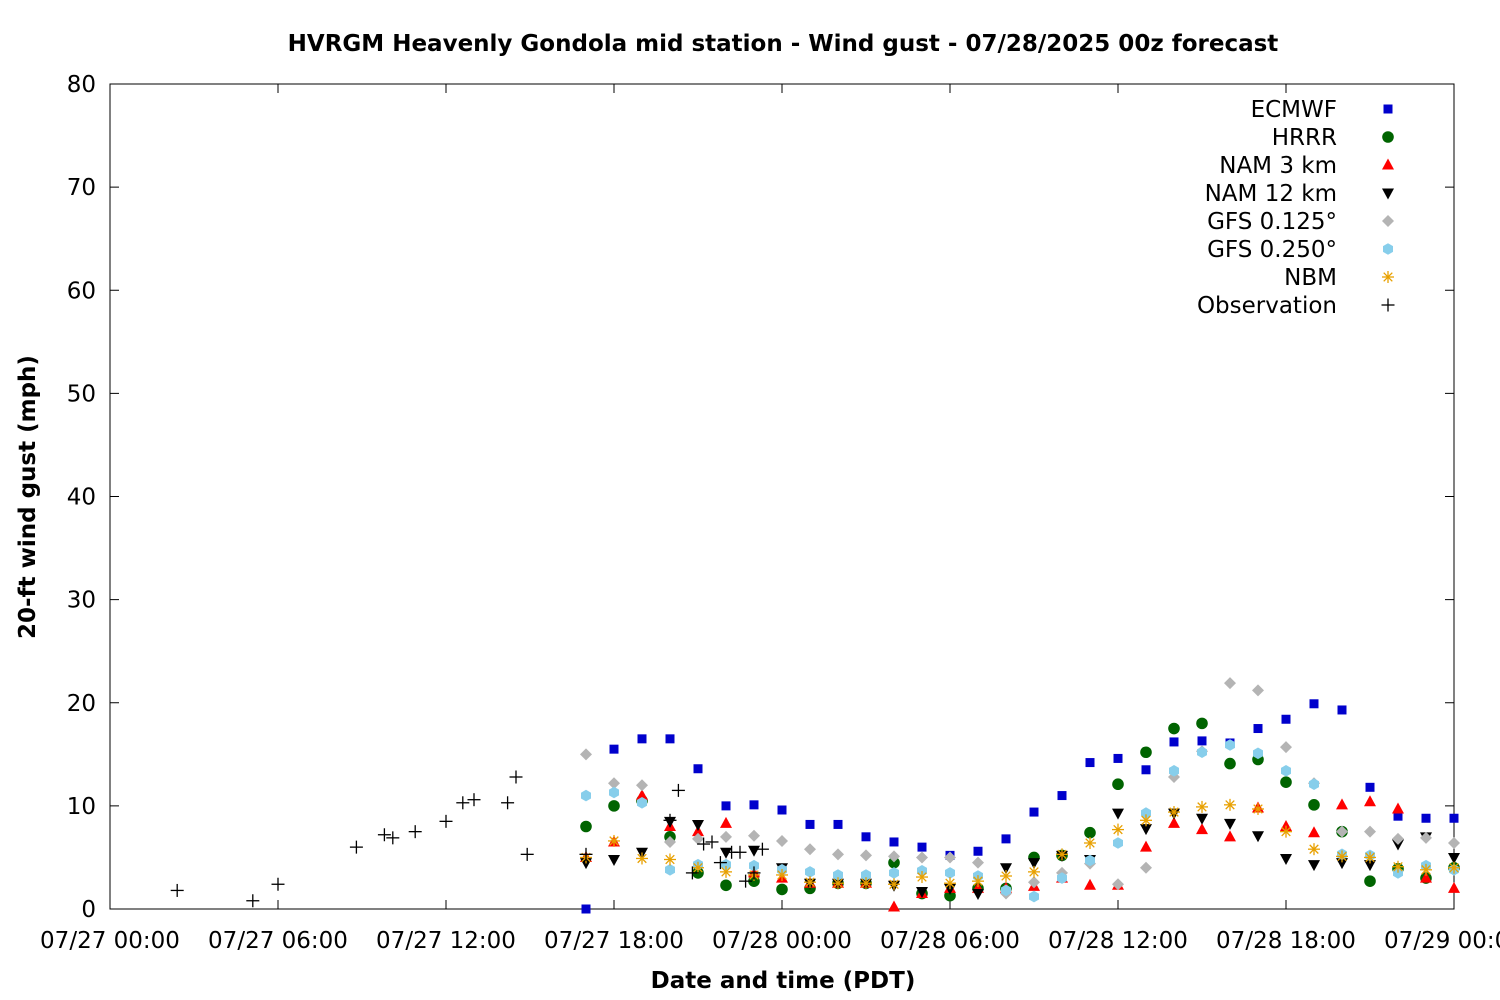 The height and width of the screenshot is (1000, 1500). I want to click on x-axis-label: Date and time (PDT), so click(783, 981).